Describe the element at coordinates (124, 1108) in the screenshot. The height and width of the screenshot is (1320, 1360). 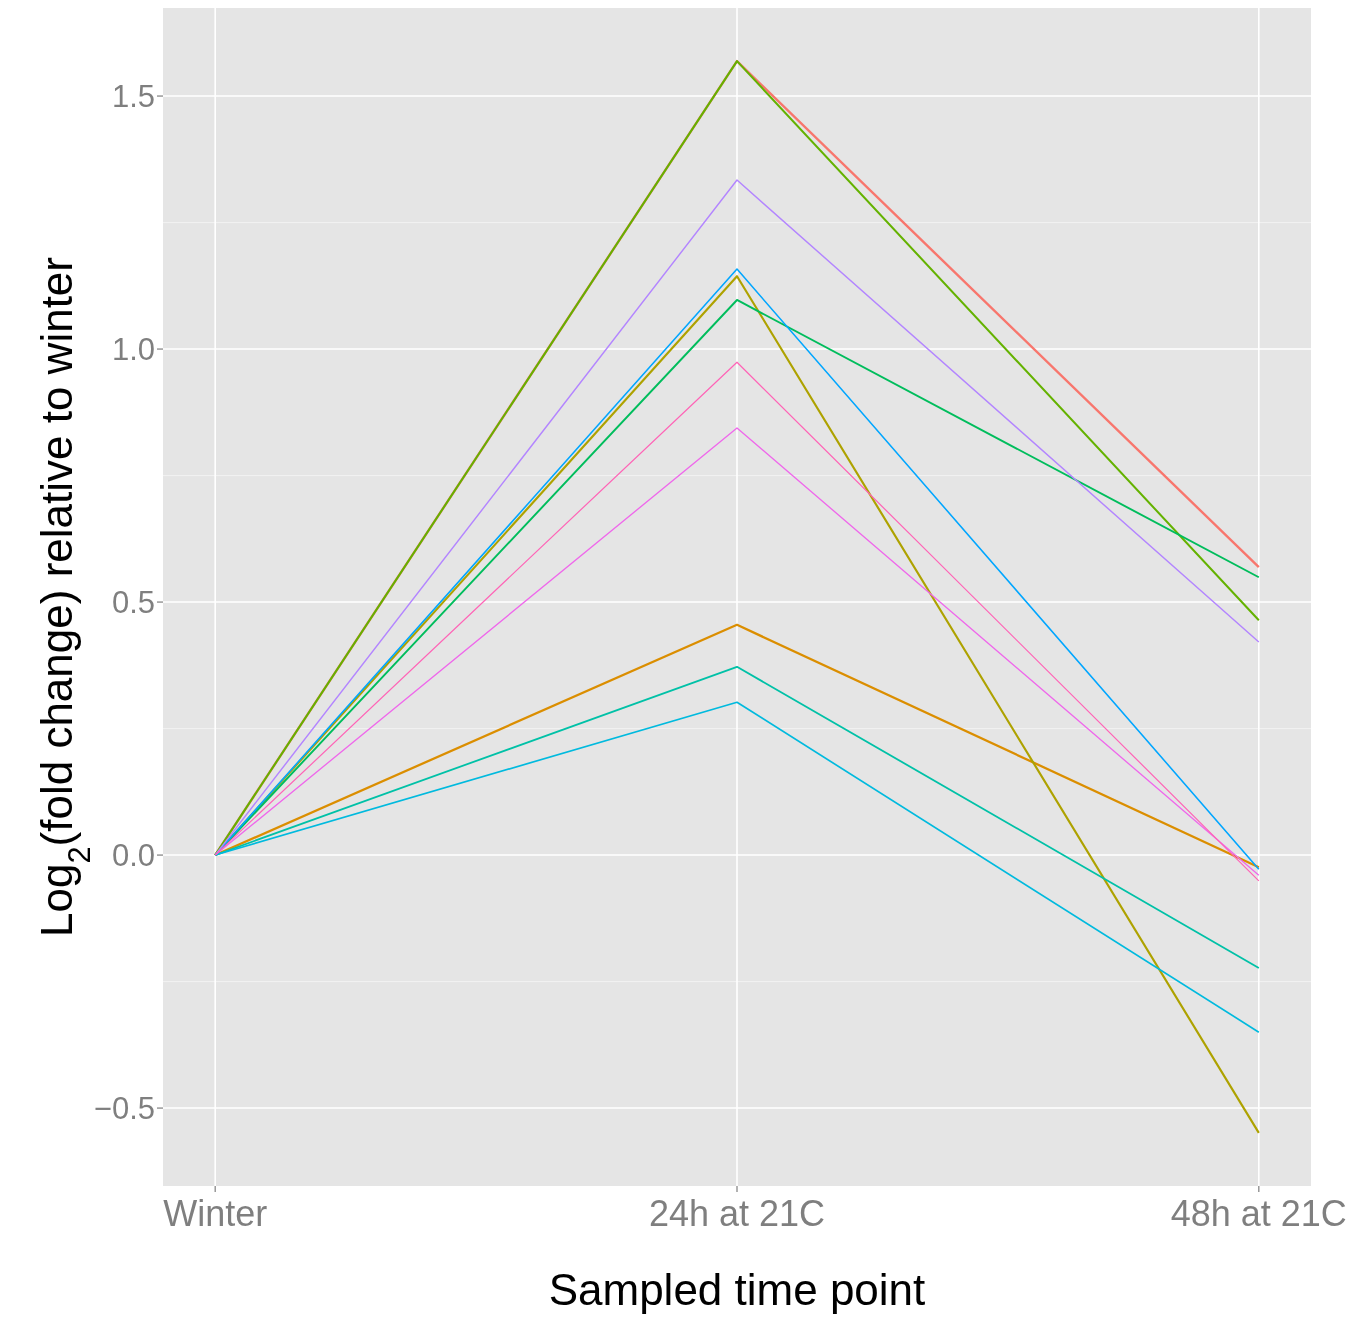
I see `y-tick-label: −0.5` at that location.